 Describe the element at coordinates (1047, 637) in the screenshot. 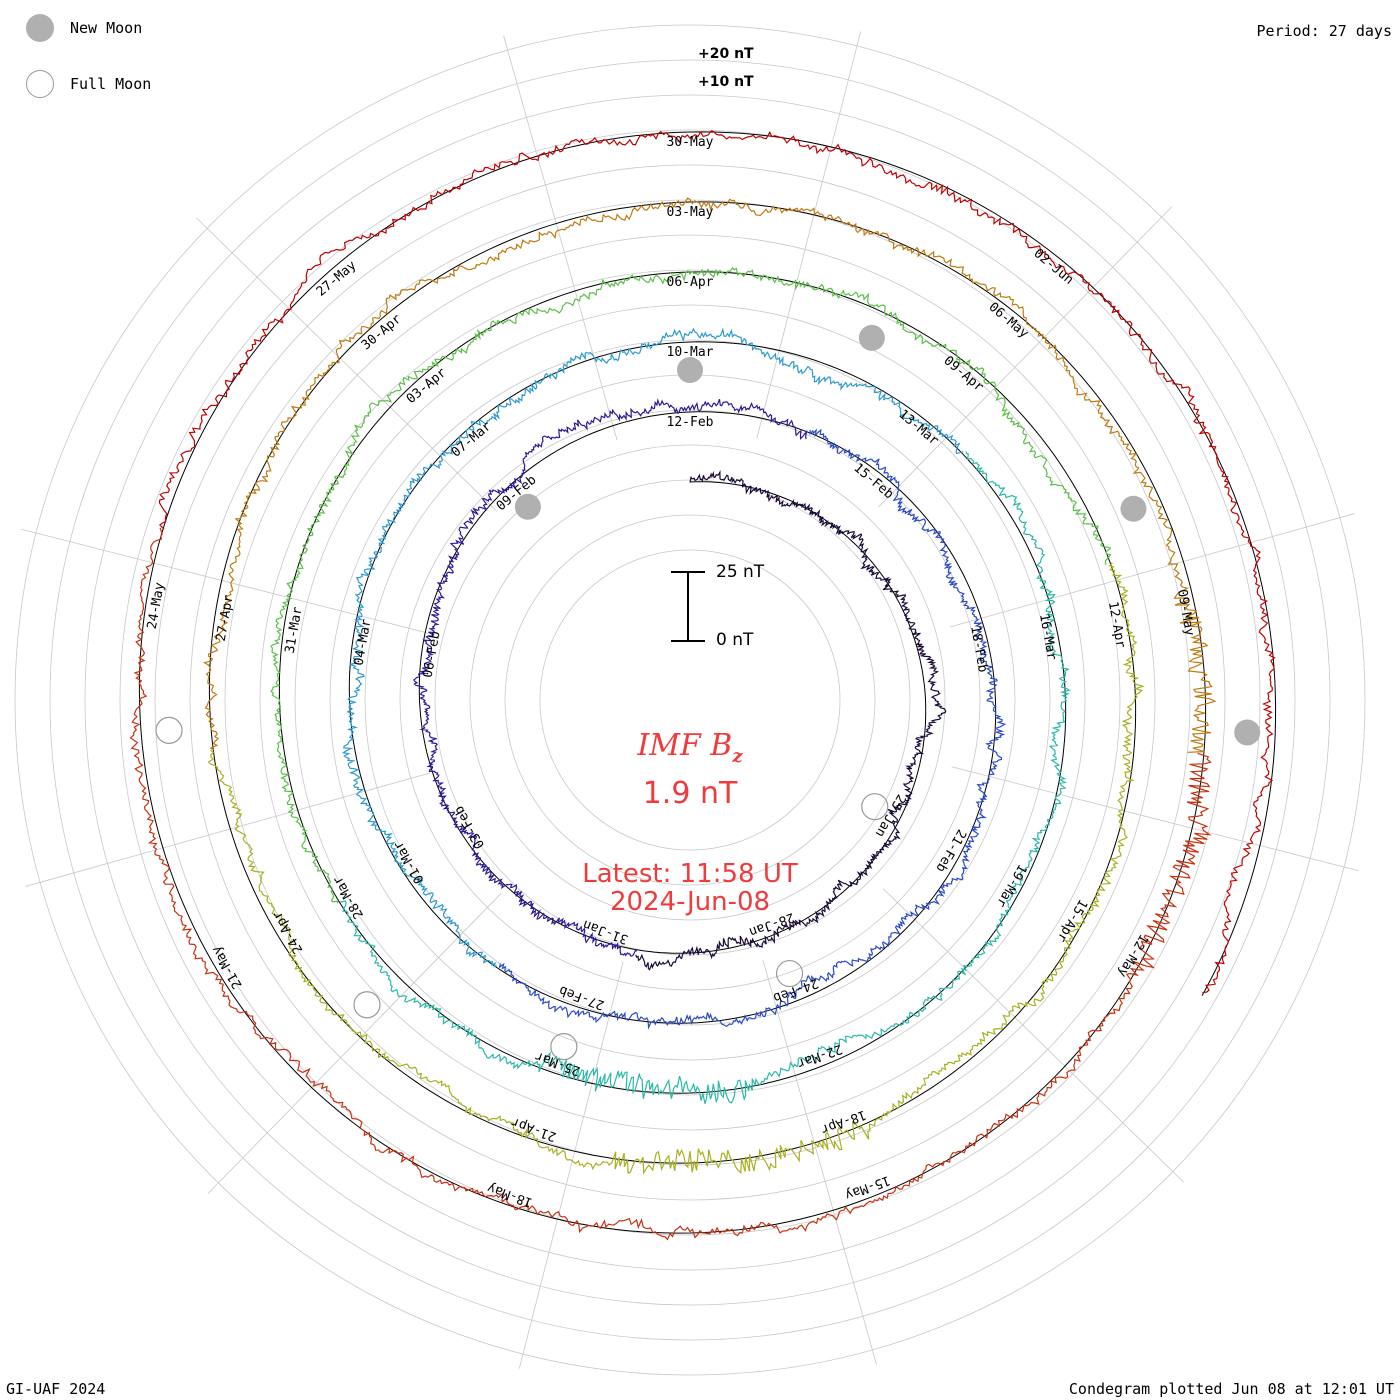

I see `date-tick-label: 16-Mar` at that location.